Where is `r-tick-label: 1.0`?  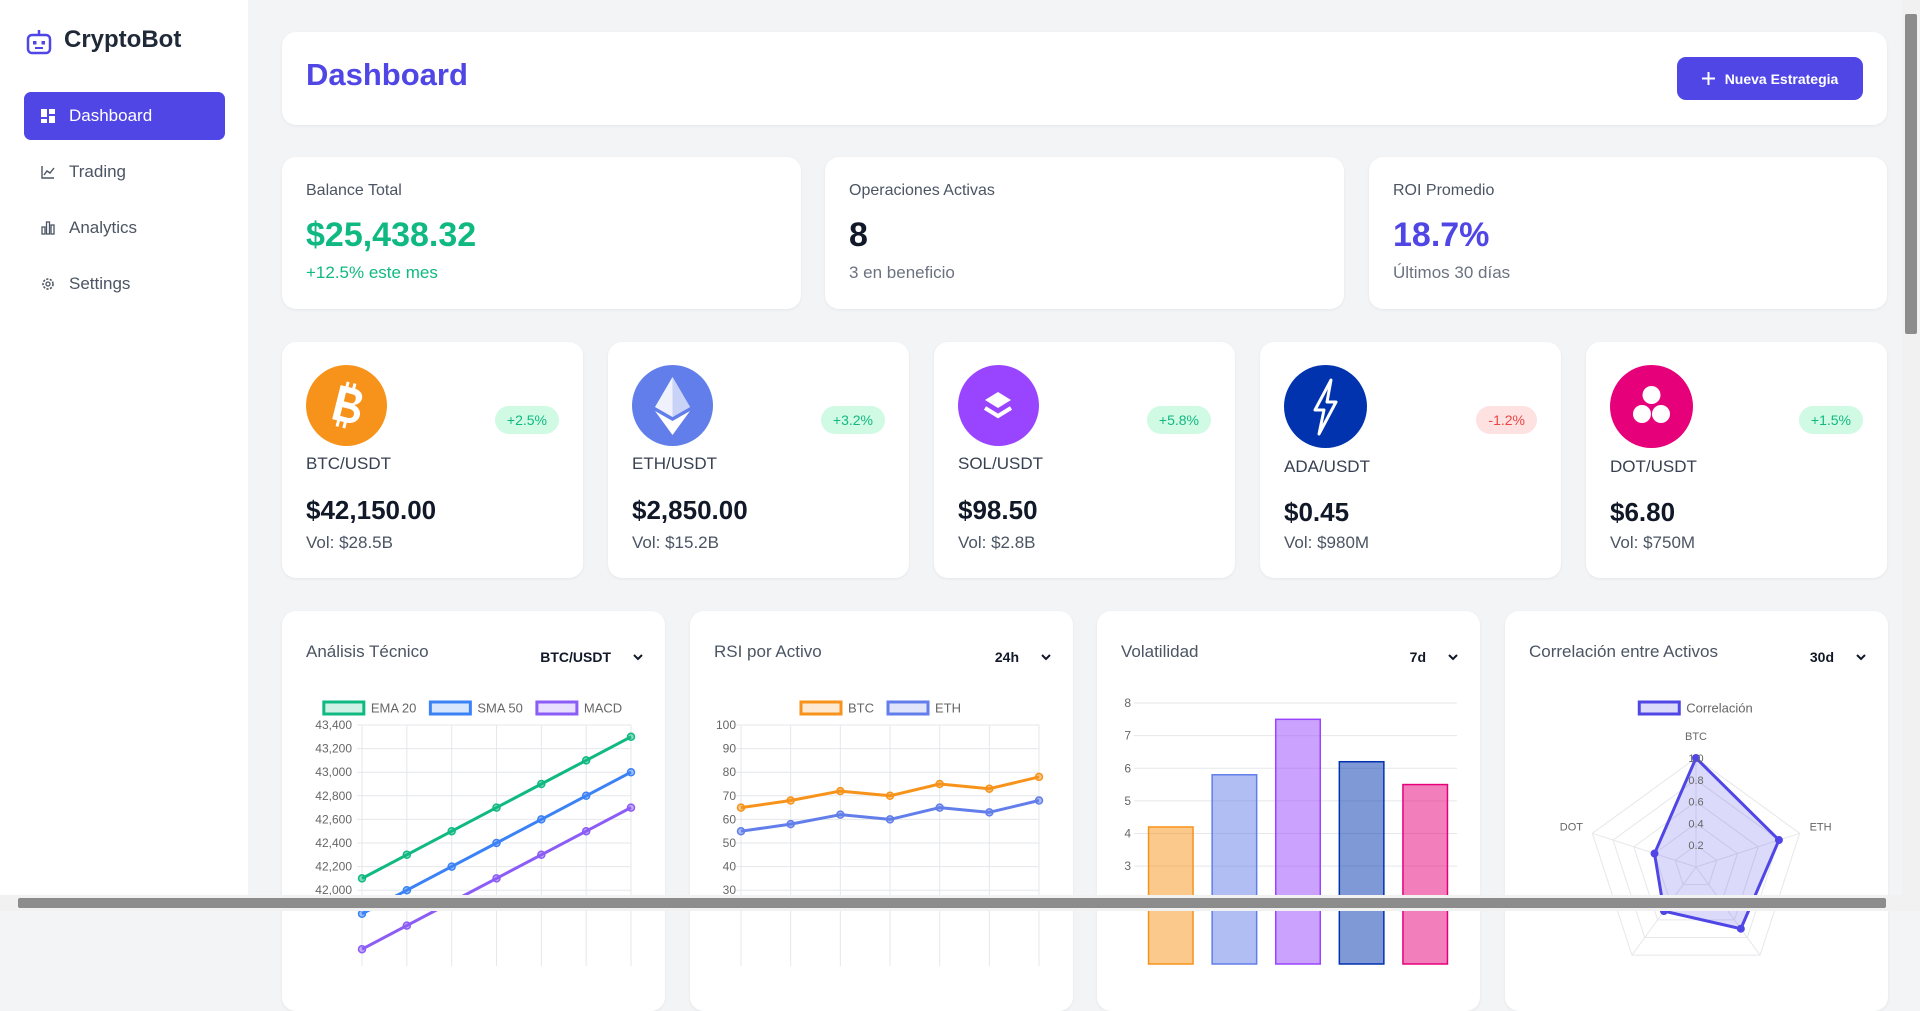 r-tick-label: 1.0 is located at coordinates (1695, 759).